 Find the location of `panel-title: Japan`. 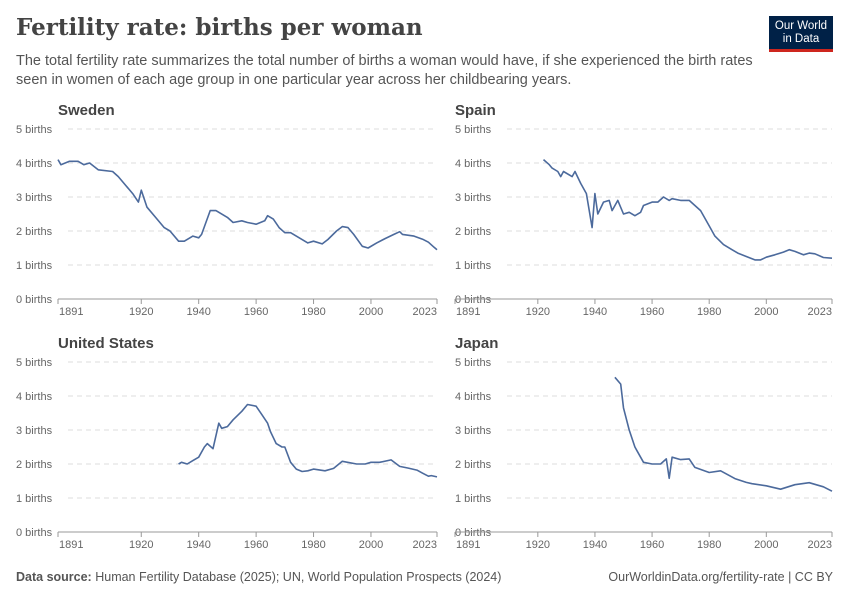

panel-title: Japan is located at coordinates (476, 343).